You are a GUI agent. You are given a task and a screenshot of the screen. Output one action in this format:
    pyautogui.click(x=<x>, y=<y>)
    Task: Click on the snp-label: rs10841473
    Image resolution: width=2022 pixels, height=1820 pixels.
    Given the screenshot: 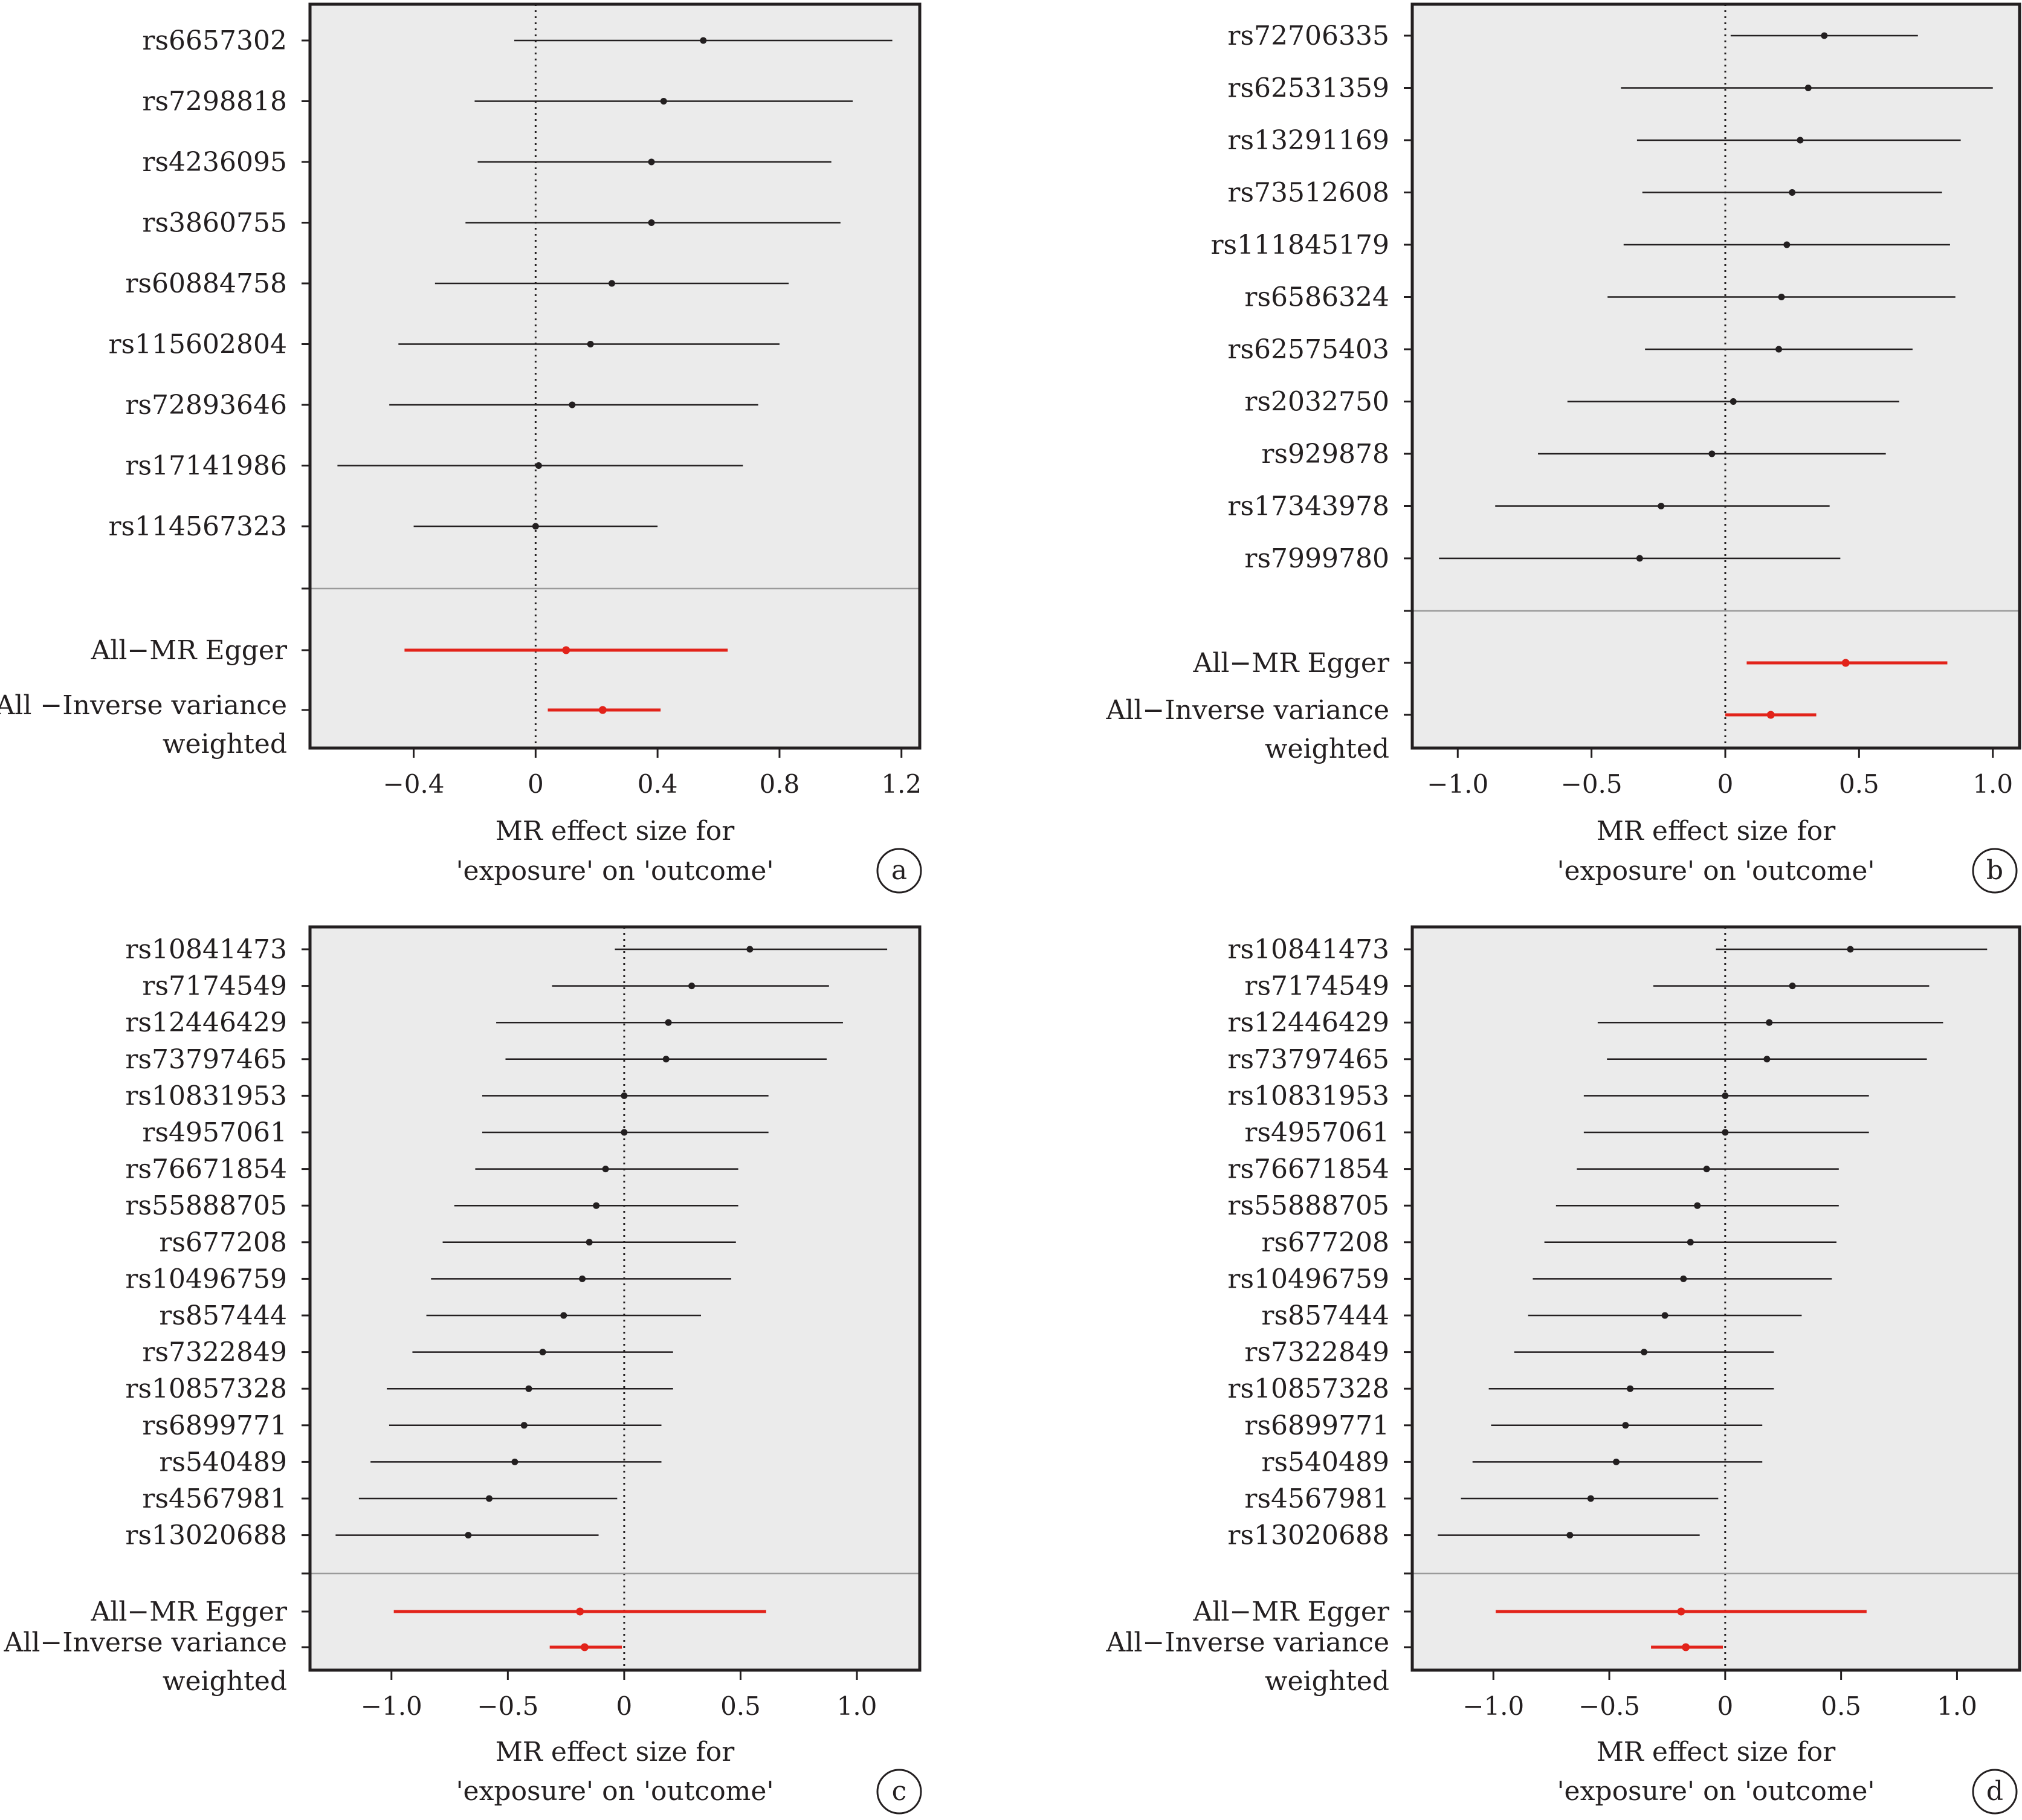 What is the action you would take?
    pyautogui.click(x=1308, y=949)
    